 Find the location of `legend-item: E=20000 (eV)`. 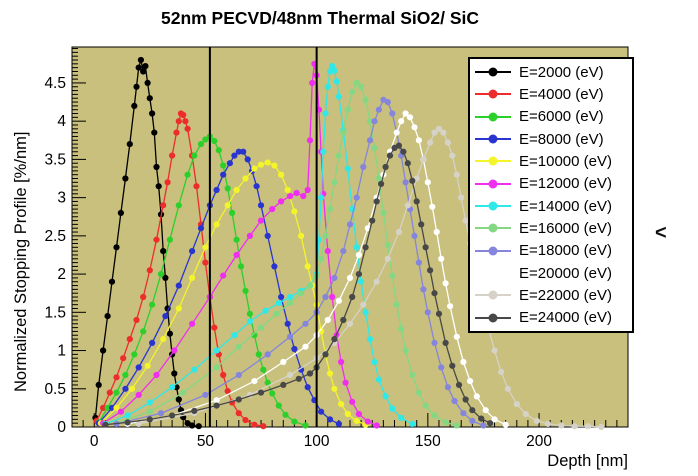

legend-item: E=20000 (eV) is located at coordinates (551, 273).